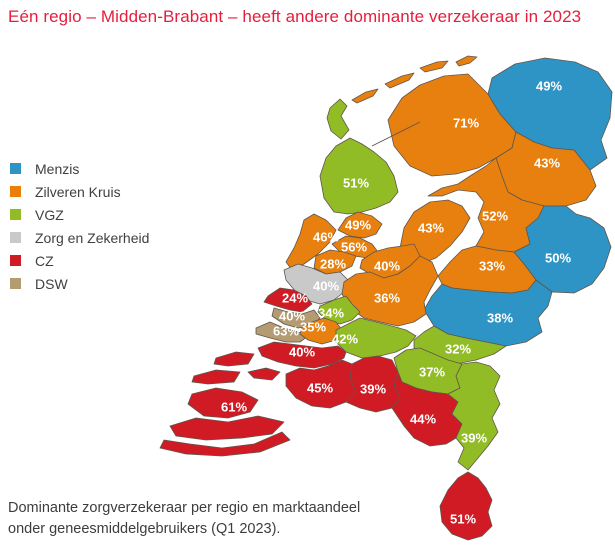  I want to click on region-label-zaanstreek-waterland: 49%, so click(358, 225).